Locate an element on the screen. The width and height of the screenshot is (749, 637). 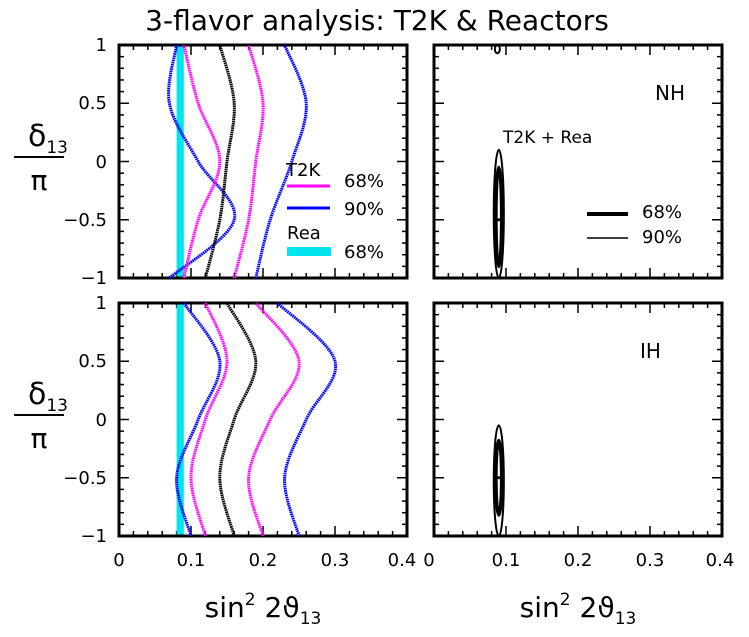
legend-90-text: 90% is located at coordinates (662, 237).